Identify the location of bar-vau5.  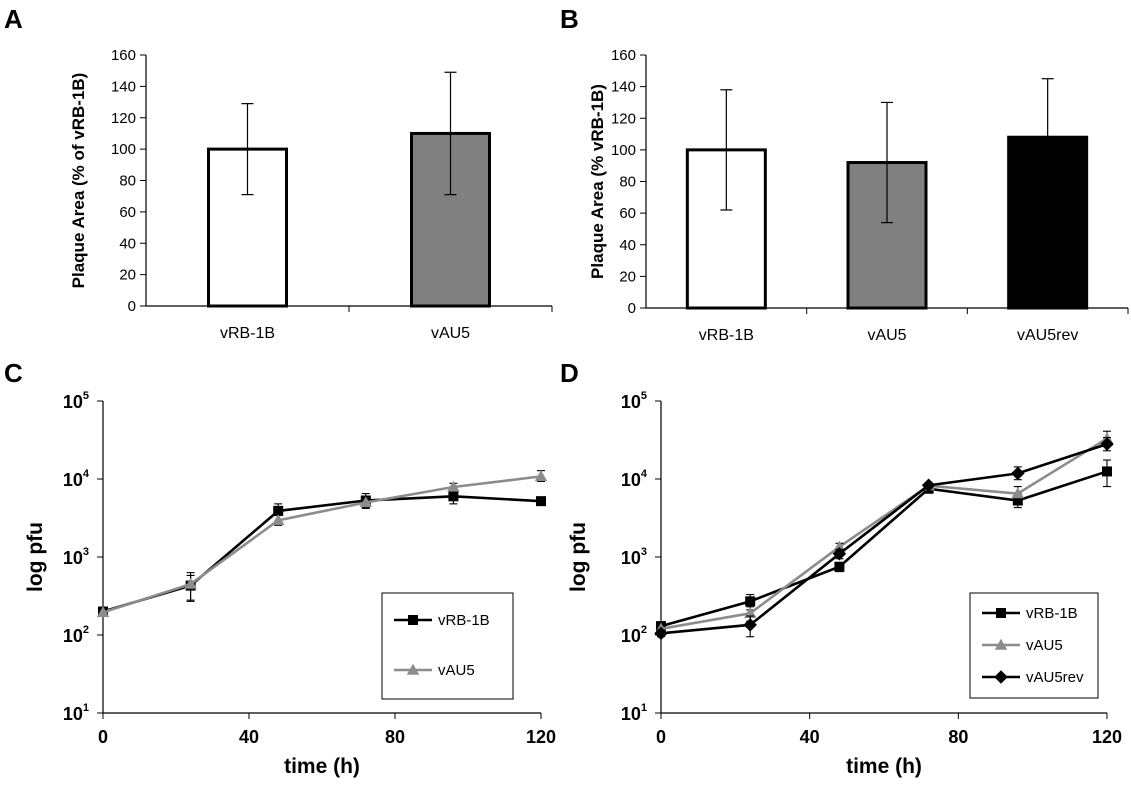
(887, 235).